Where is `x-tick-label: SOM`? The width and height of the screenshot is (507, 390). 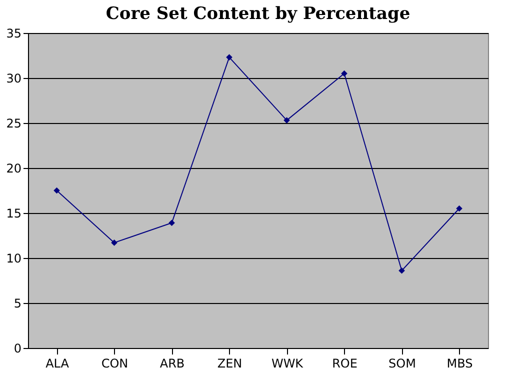 x-tick-label: SOM is located at coordinates (402, 363).